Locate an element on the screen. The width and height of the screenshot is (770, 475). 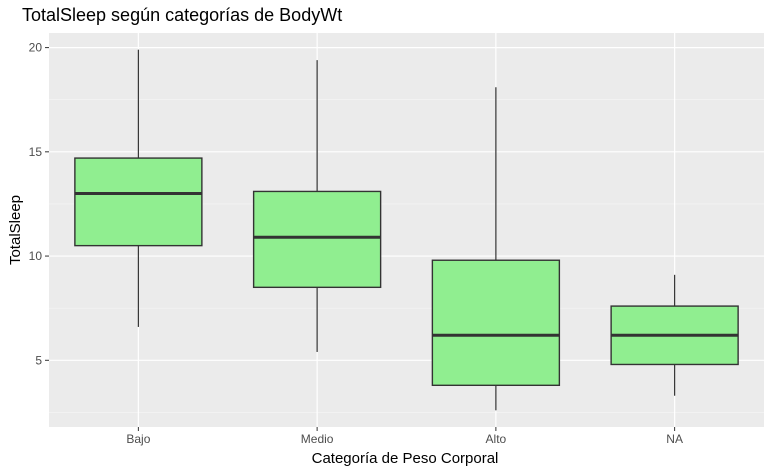
chart-title: TotalSleep según categorías de BodyWt is located at coordinates (182, 15).